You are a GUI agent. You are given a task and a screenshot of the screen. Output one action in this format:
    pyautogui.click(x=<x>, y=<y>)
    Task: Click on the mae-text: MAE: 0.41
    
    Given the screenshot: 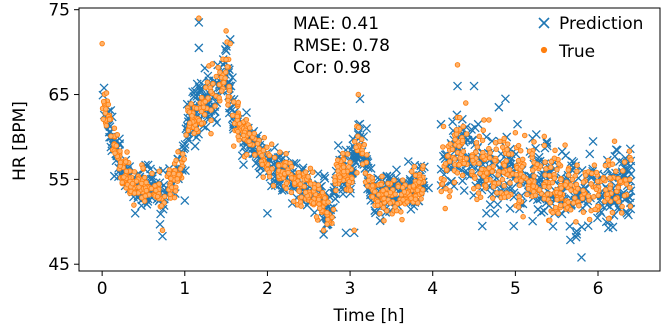 What is the action you would take?
    pyautogui.click(x=336, y=24)
    